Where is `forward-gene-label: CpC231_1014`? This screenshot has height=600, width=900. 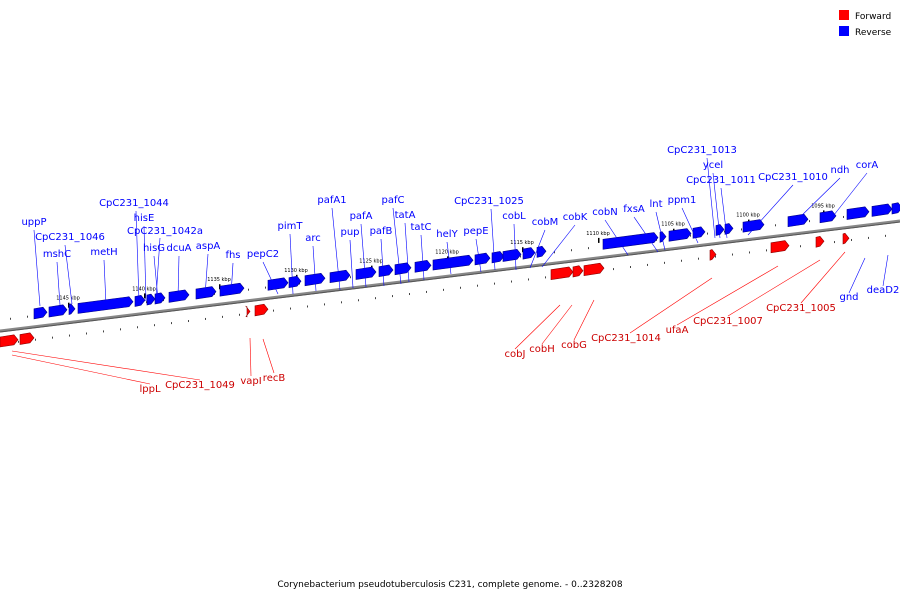 forward-gene-label: CpC231_1014 is located at coordinates (626, 338).